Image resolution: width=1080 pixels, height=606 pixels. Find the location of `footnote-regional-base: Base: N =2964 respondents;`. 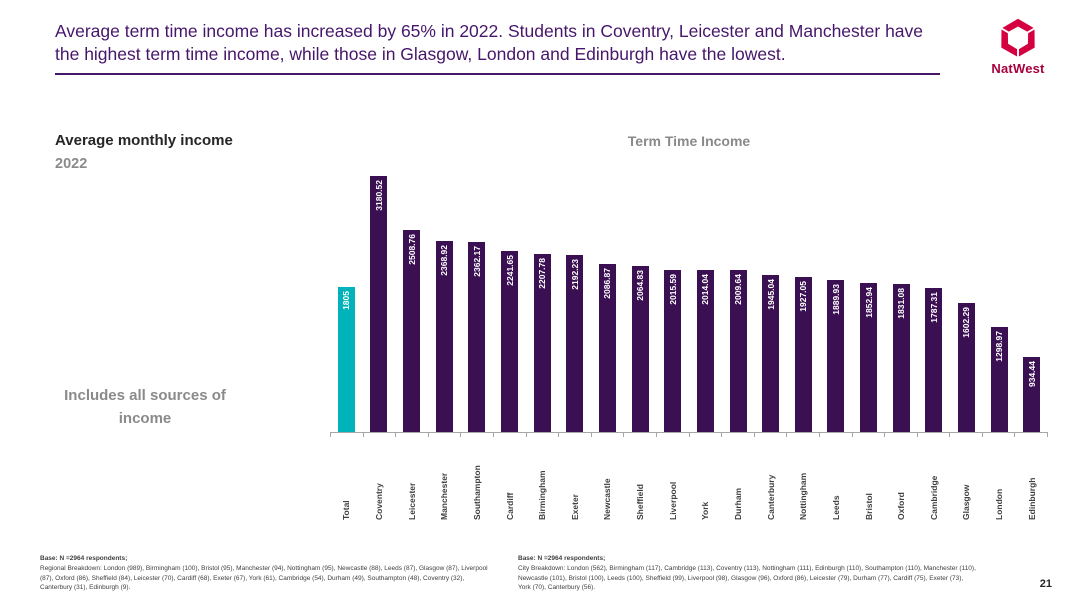

footnote-regional-base: Base: N =2964 respondents; is located at coordinates (84, 558).